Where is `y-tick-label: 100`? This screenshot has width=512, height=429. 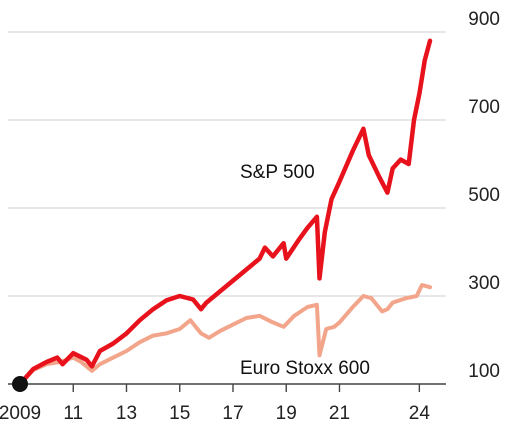
y-tick-label: 100 is located at coordinates (484, 371).